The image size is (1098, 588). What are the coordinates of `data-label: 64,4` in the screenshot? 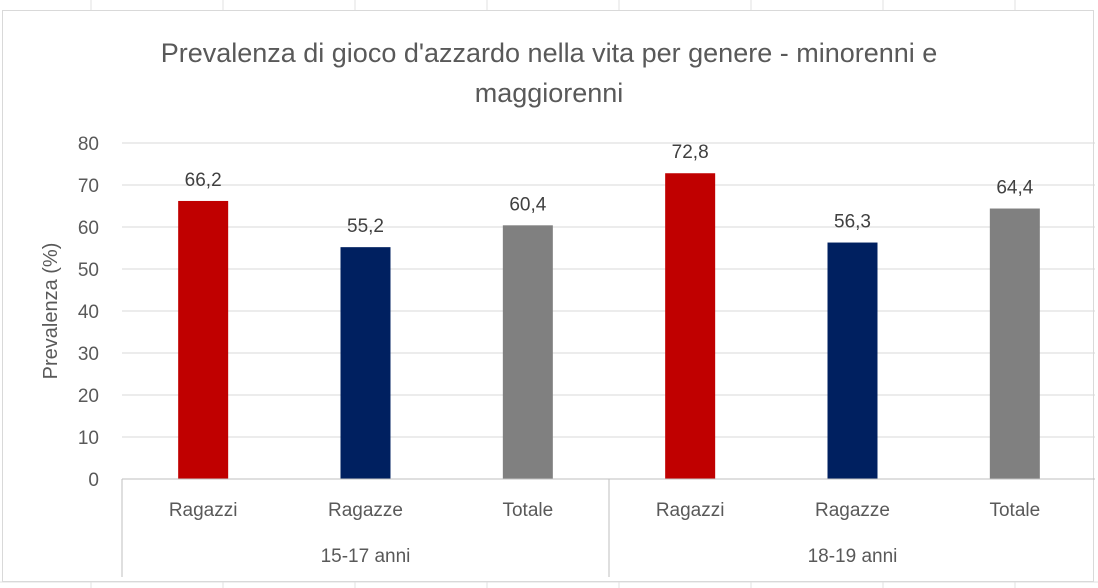 It's located at (1014, 188).